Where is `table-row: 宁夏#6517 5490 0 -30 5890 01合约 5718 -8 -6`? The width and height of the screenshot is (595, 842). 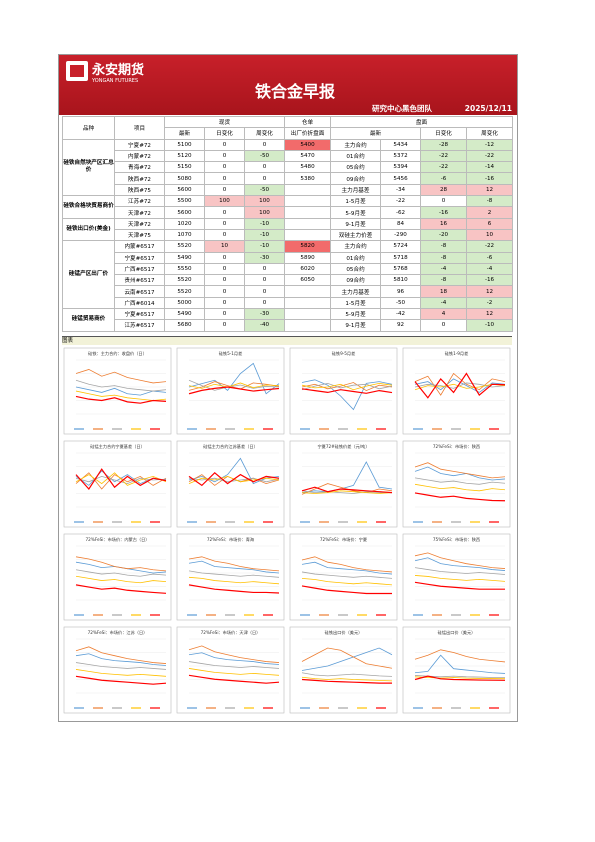 table-row: 宁夏#6517 5490 0 -30 5890 01合约 5718 -8 -6 is located at coordinates (288, 257).